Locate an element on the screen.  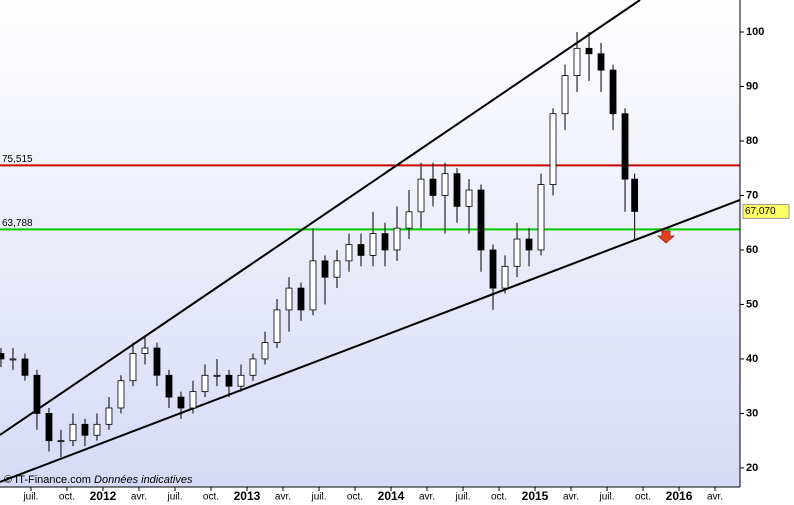
x-tick-label: 2012 is located at coordinates (103, 496).